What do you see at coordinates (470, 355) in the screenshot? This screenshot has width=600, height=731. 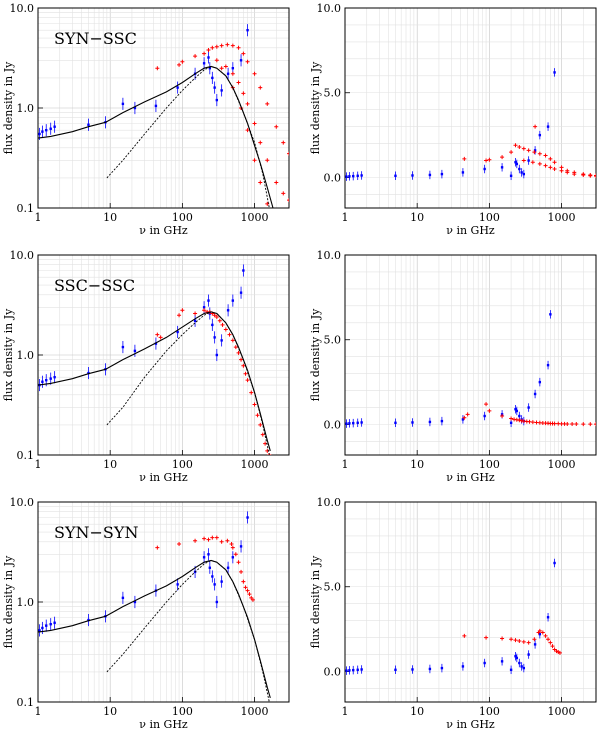 I see `plot-frame` at bounding box center [470, 355].